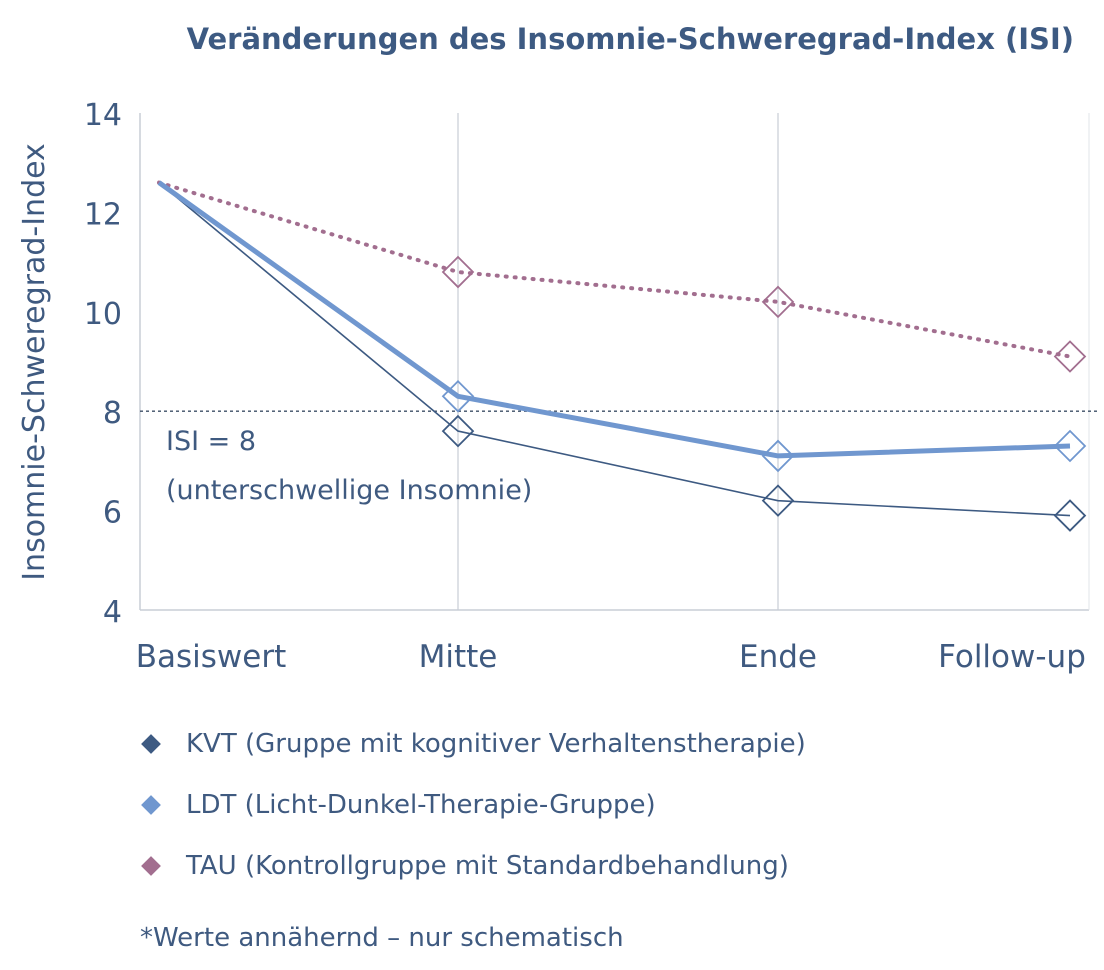 The width and height of the screenshot is (1104, 970). I want to click on x-tick-label: Ende, so click(778, 657).